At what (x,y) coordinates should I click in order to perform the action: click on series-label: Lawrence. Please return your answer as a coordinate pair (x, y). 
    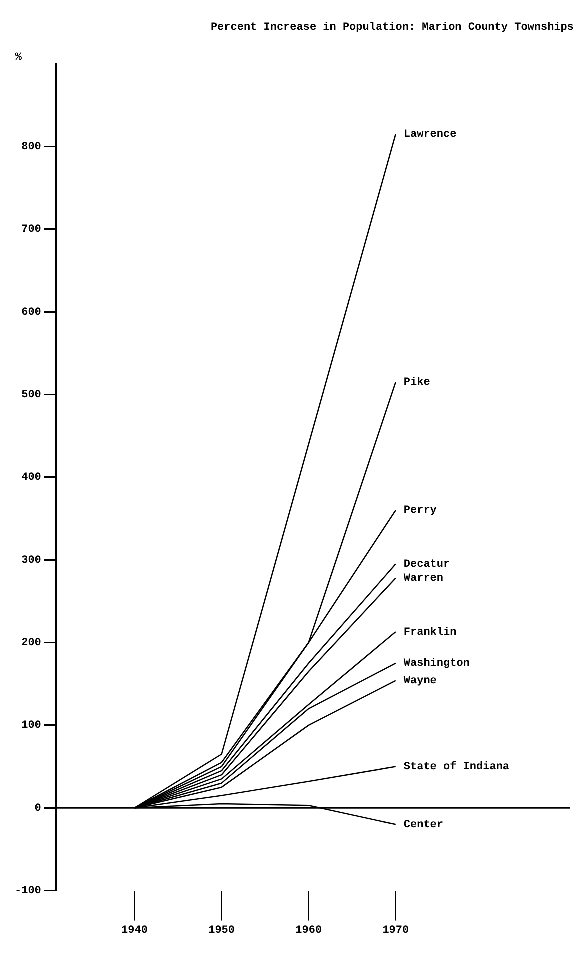
    Looking at the image, I should click on (431, 135).